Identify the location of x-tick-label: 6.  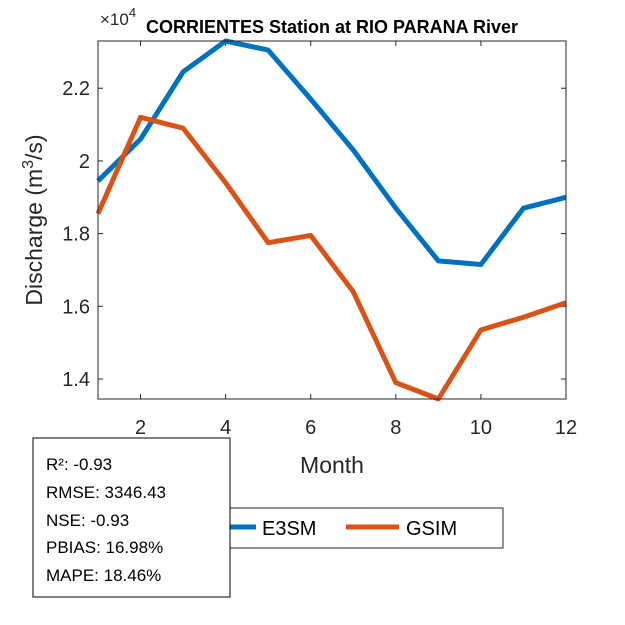
(310, 428).